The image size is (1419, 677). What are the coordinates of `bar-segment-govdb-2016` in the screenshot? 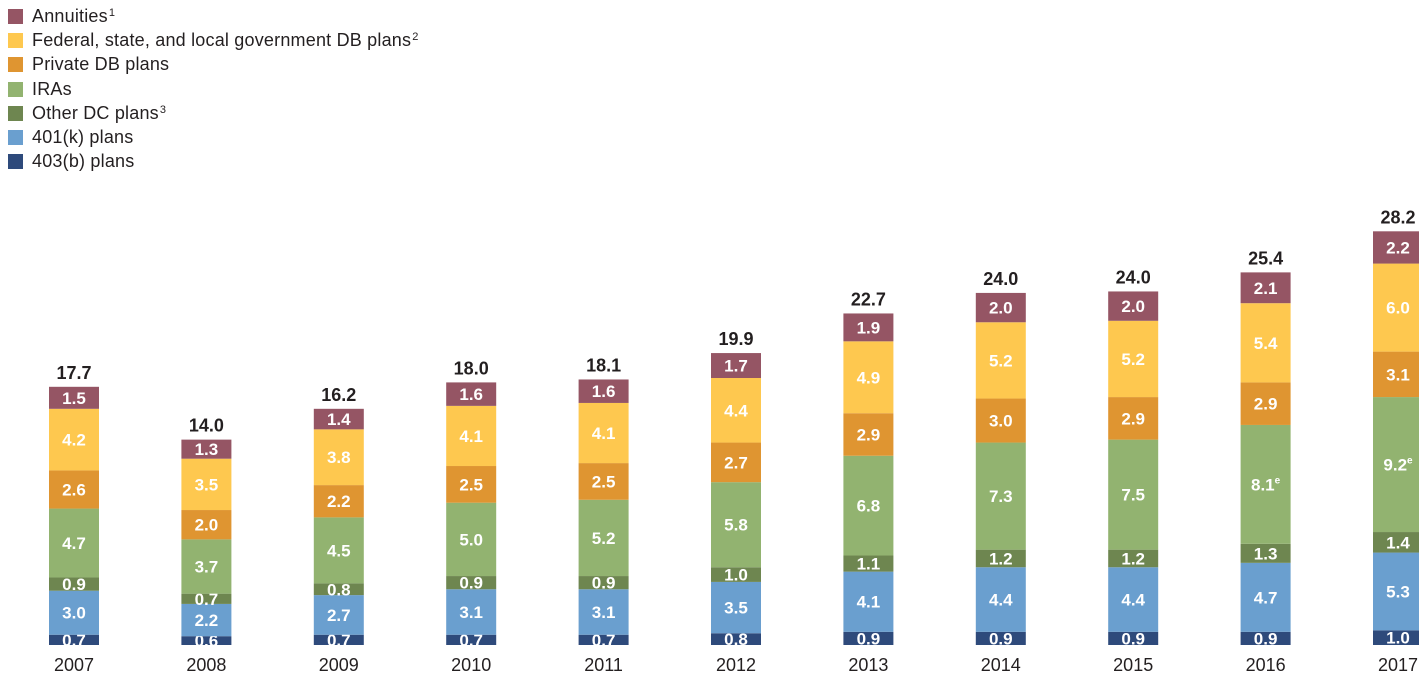 It's located at (1265, 343).